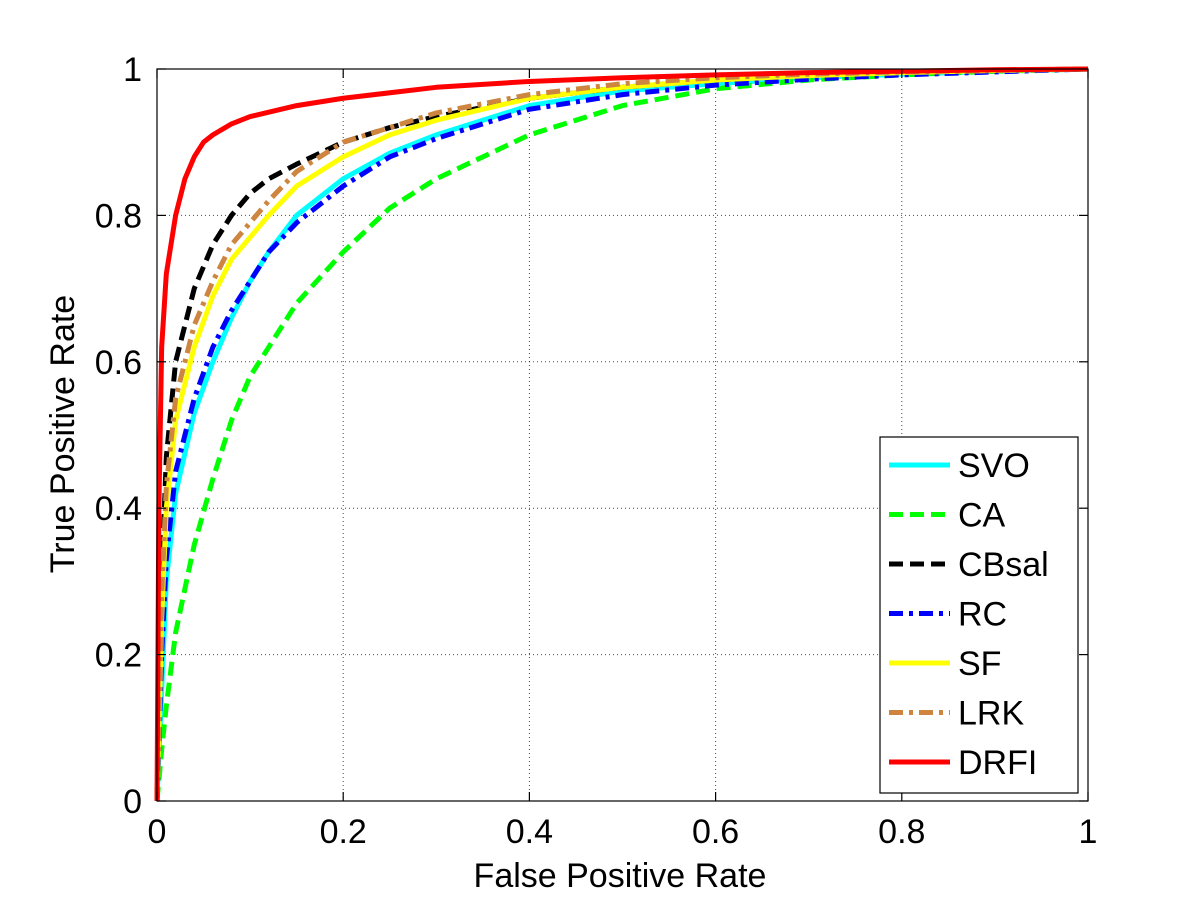 The width and height of the screenshot is (1201, 901). I want to click on x-tick-label: 0.4, so click(529, 832).